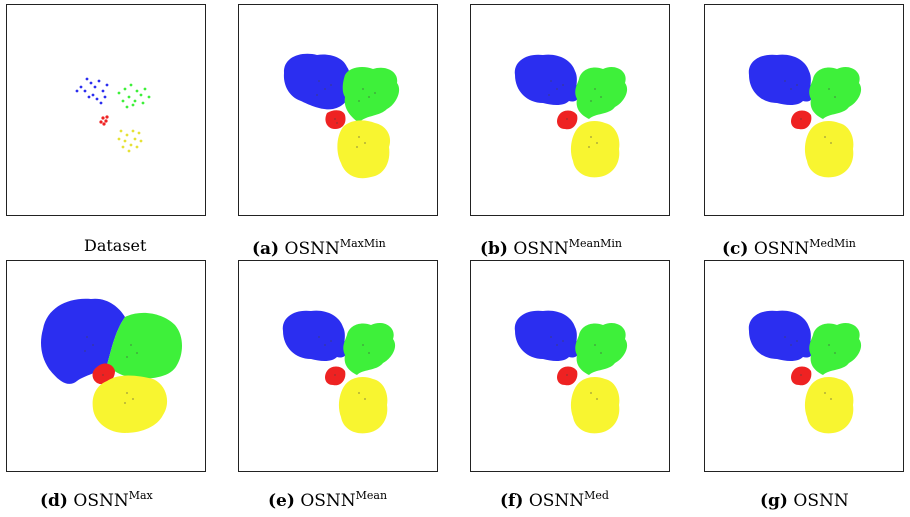 The width and height of the screenshot is (910, 517). Describe the element at coordinates (134, 96) in the screenshot. I see `green-points` at that location.